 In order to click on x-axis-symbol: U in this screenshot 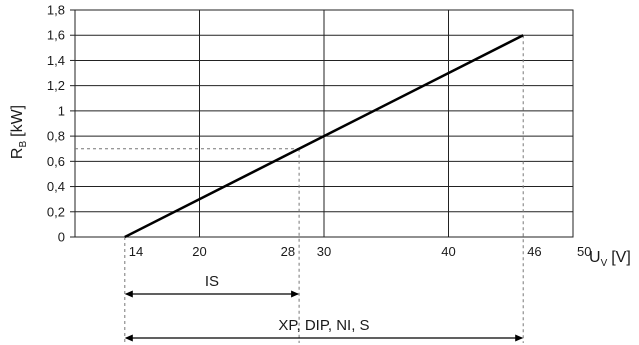, I will do `click(595, 257)`.